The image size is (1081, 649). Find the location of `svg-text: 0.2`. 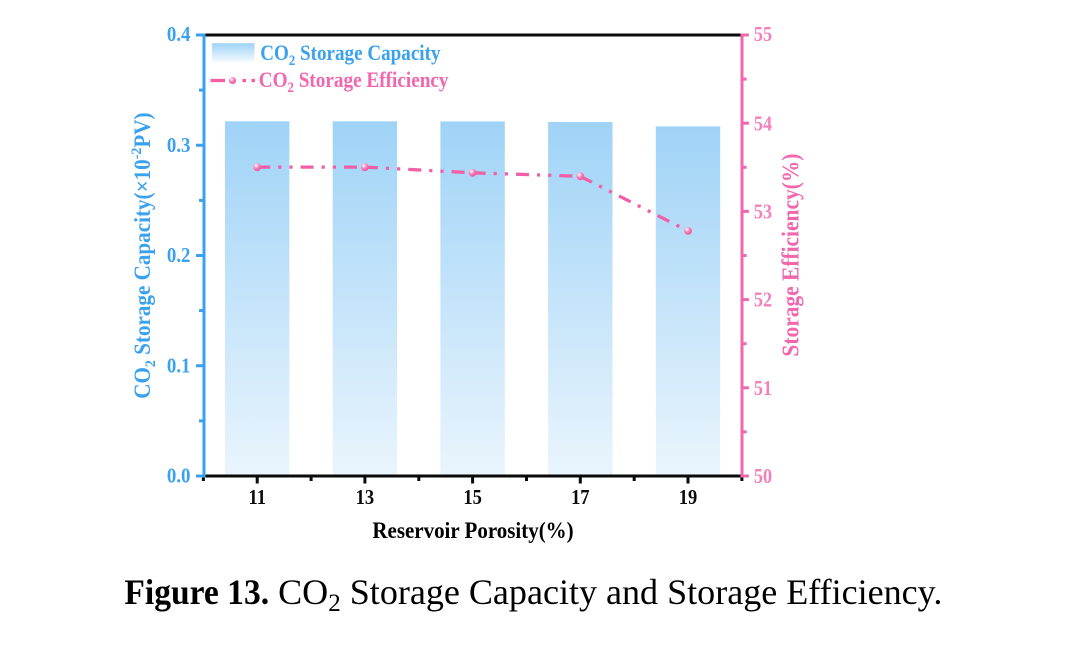

svg-text: 0.2 is located at coordinates (179, 255).